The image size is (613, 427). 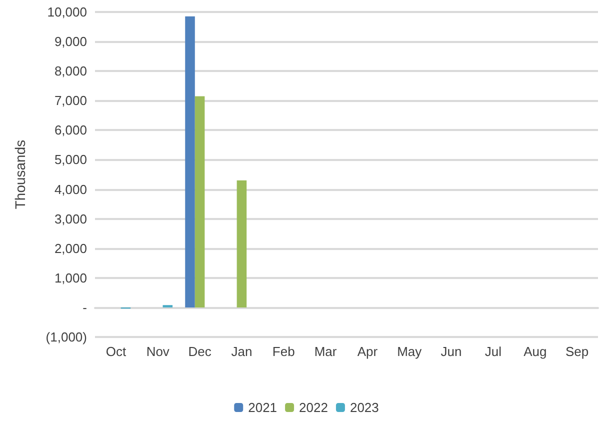 What do you see at coordinates (66, 337) in the screenshot?
I see `y-tick-label: (1,000)` at bounding box center [66, 337].